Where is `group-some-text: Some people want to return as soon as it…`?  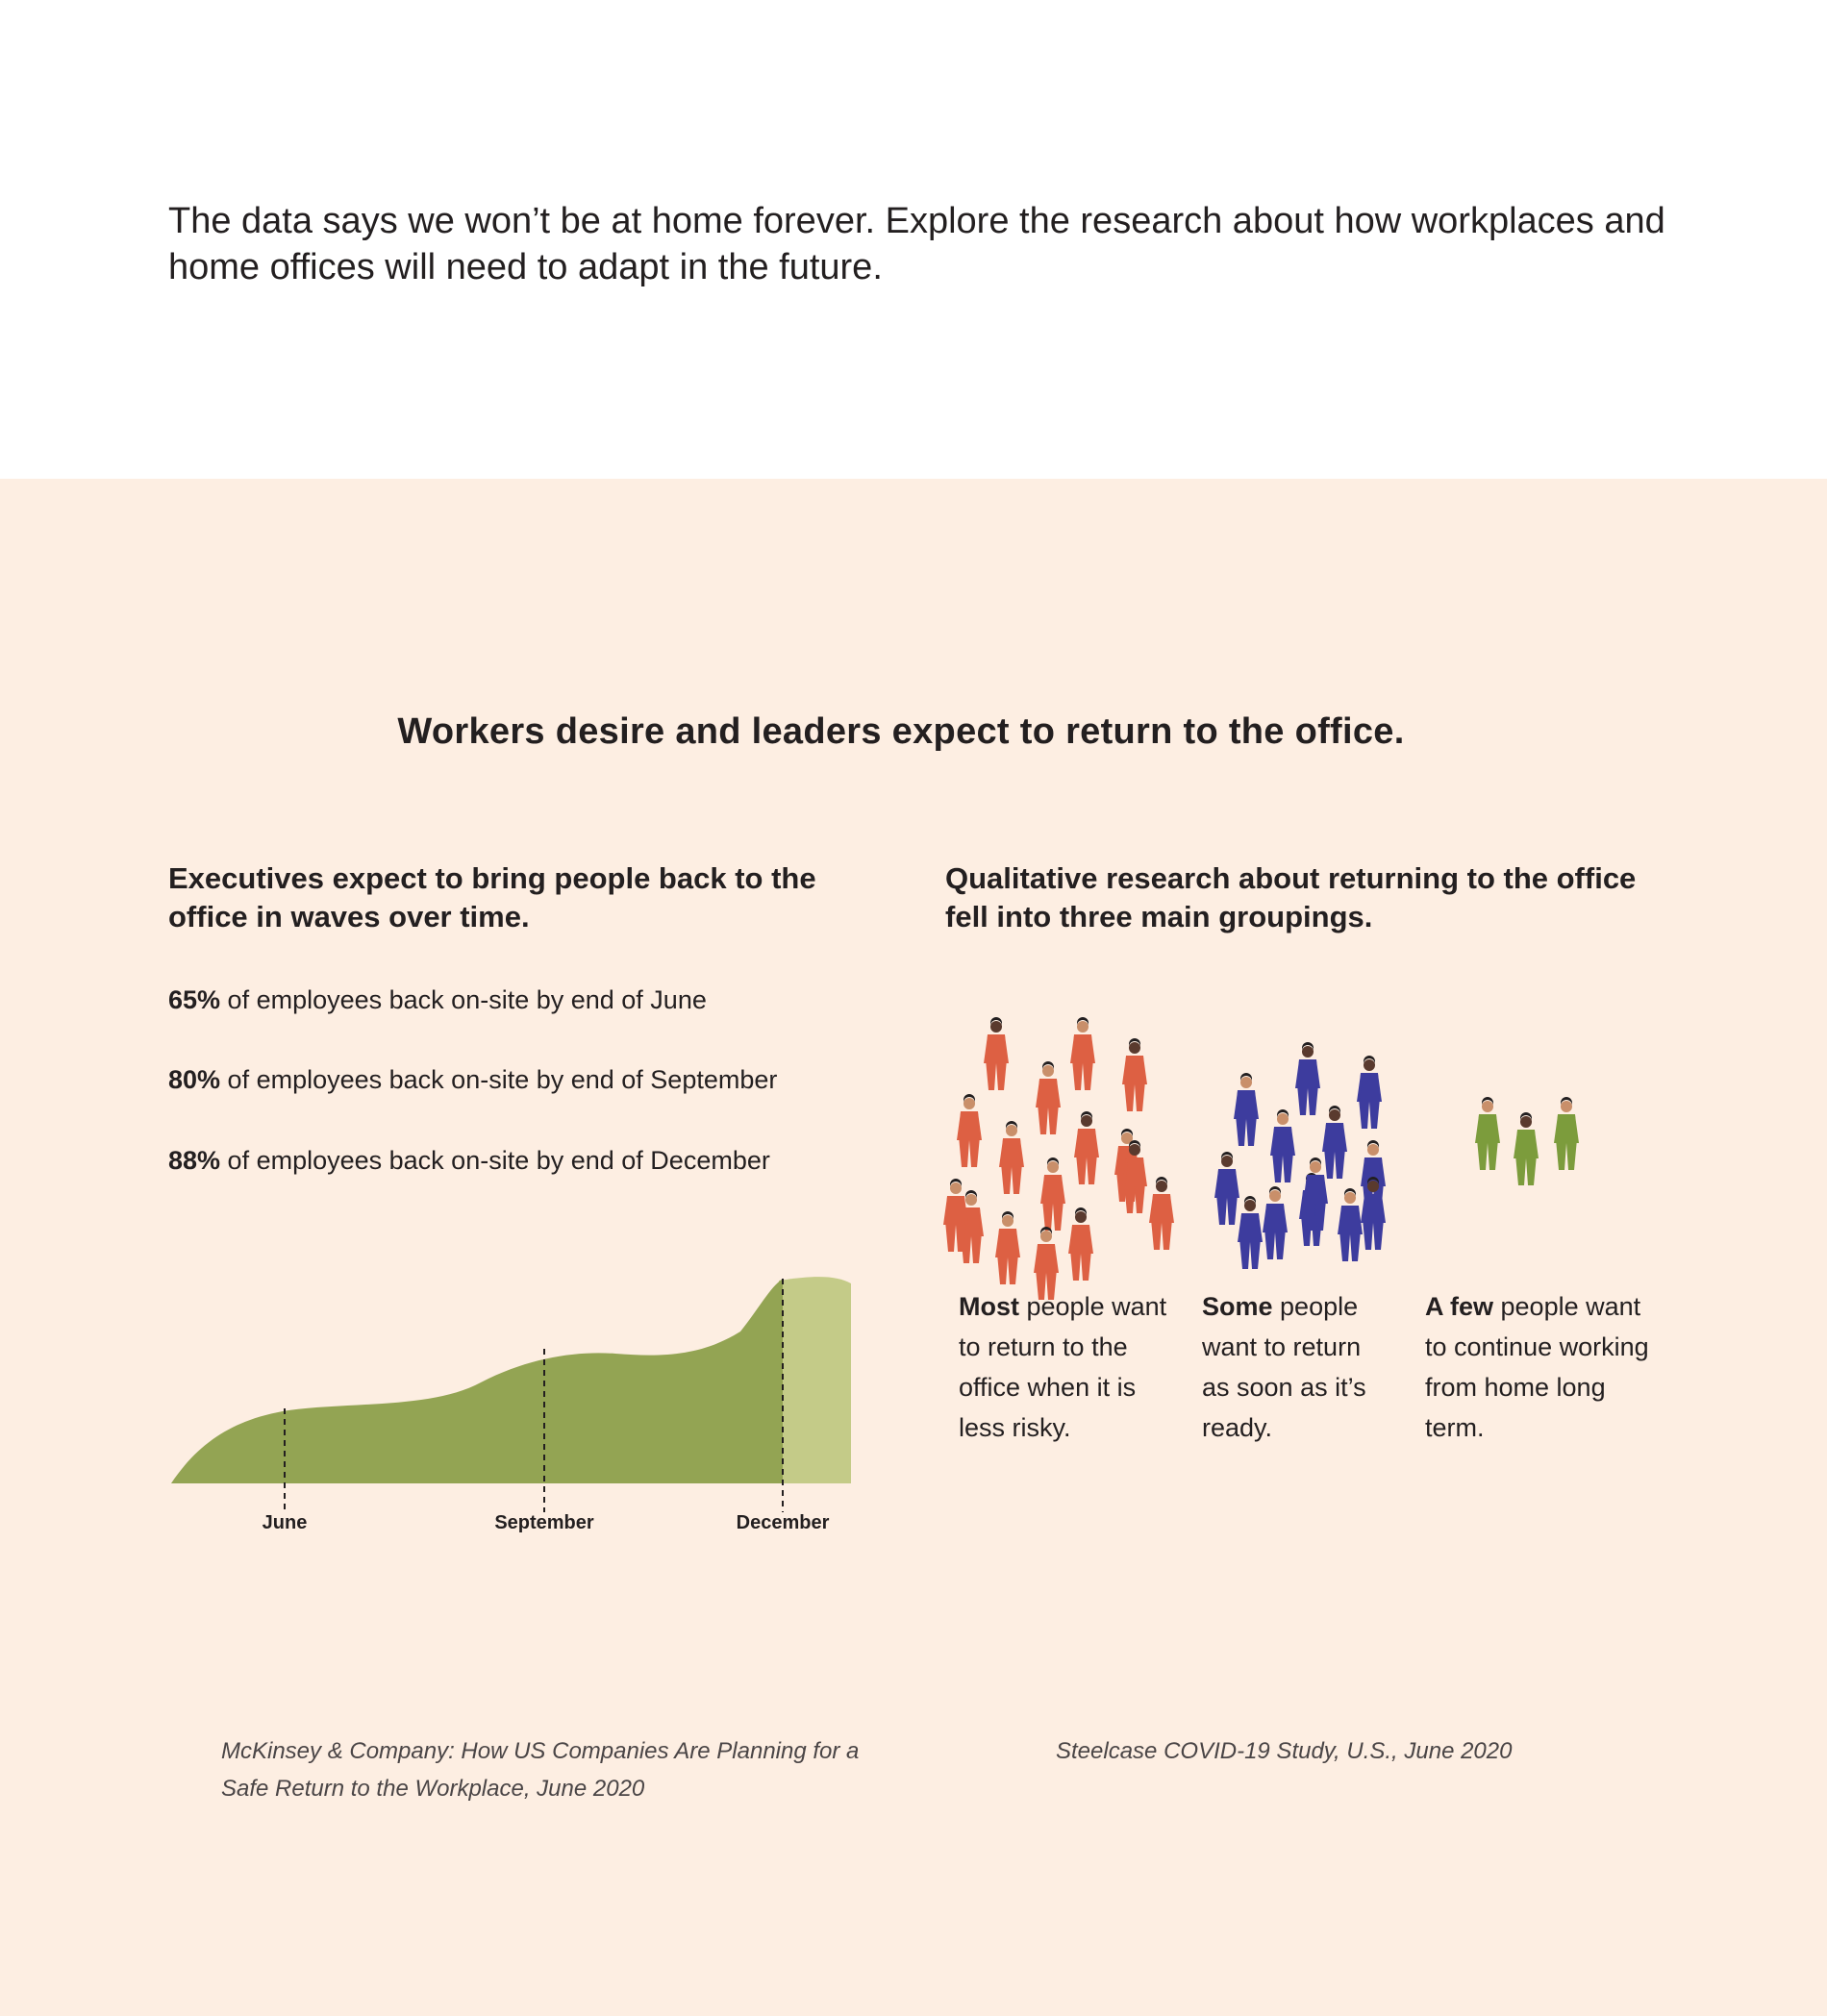 group-some-text: Some people want to return as soon as it… is located at coordinates (1298, 1367).